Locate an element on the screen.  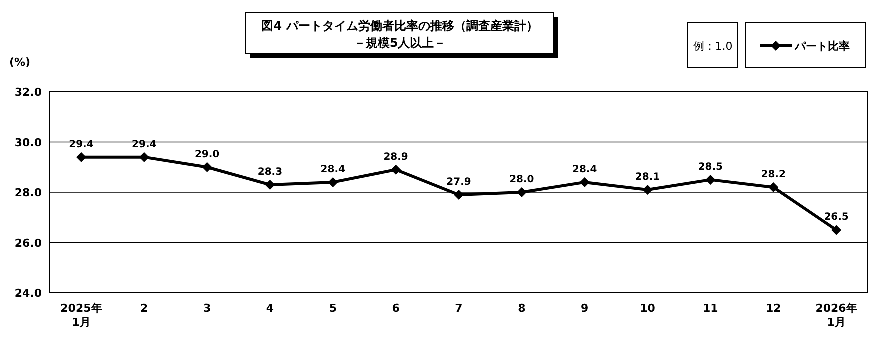
x-tick-label: 10 is located at coordinates (648, 308).